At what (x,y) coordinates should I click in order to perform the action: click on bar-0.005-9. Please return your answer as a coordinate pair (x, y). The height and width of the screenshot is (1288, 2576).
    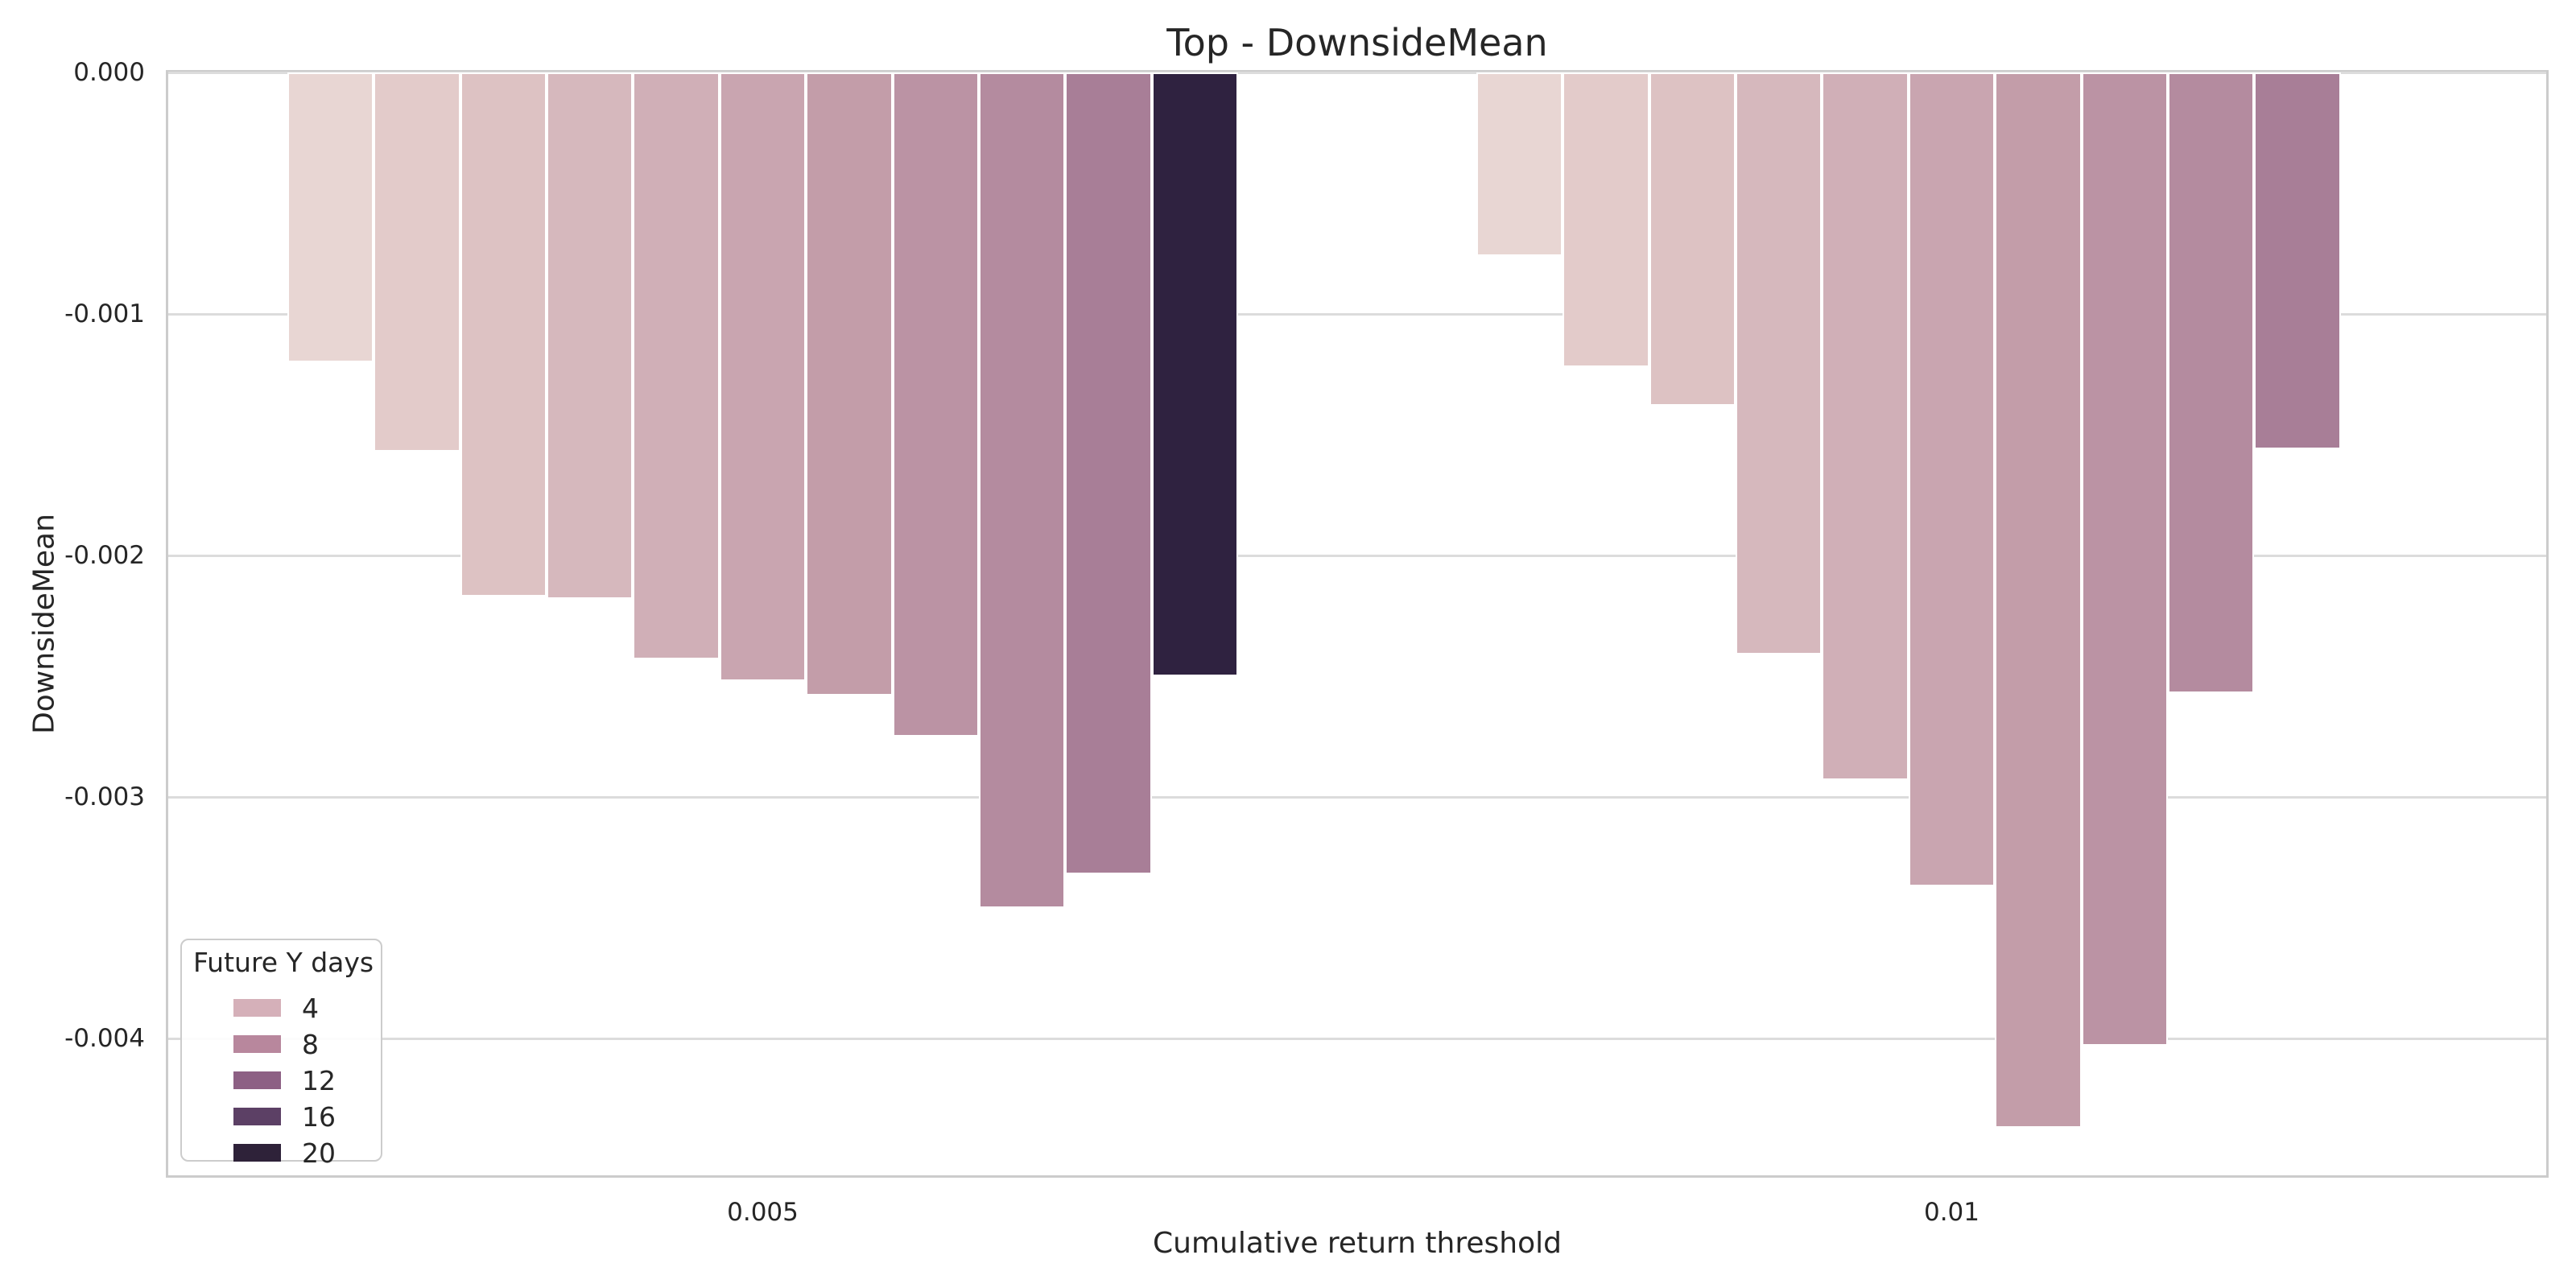
    Looking at the image, I should click on (1108, 473).